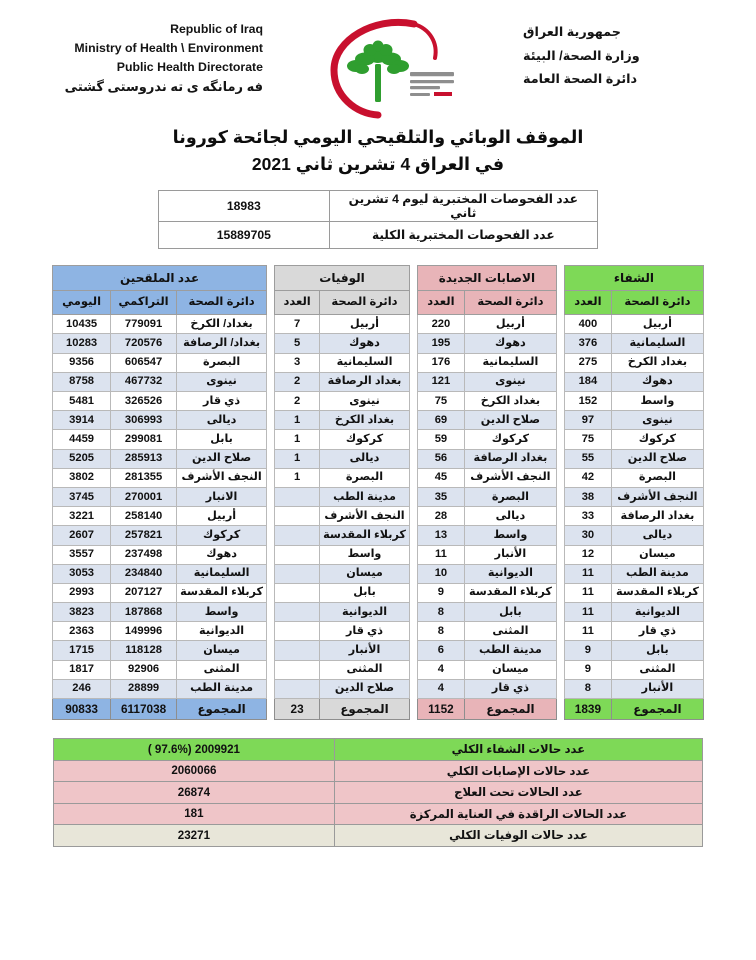 The width and height of the screenshot is (756, 960). Describe the element at coordinates (486, 278) in the screenshot. I see `new-cases-table-title: الاصابات الجديدة` at that location.